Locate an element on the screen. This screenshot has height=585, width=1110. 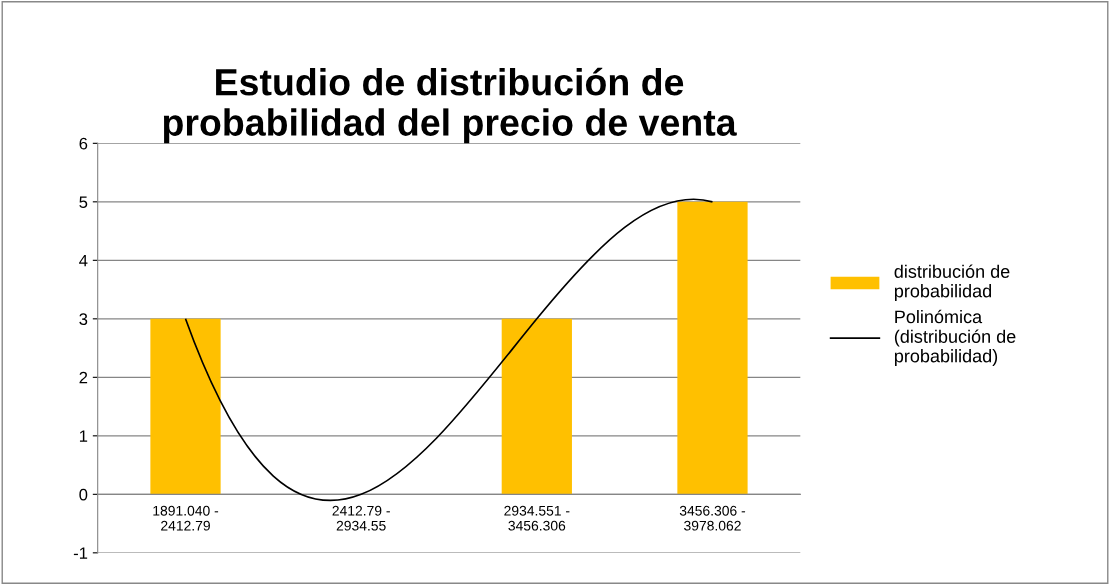
y-tick-label: 2 is located at coordinates (83, 377).